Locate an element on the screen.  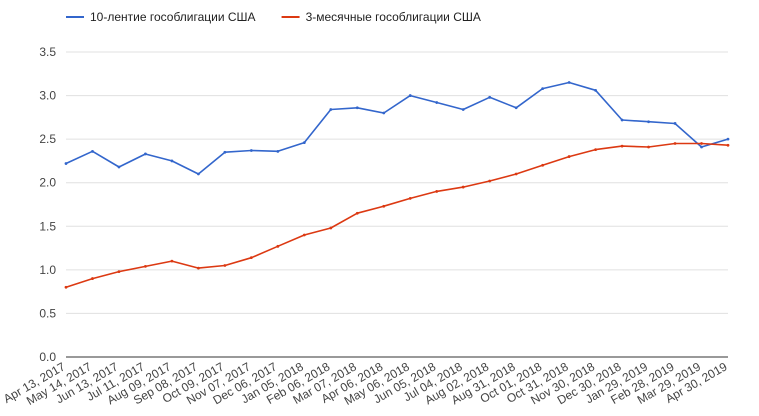
y-tick-label: 0.0 is located at coordinates (47, 357).